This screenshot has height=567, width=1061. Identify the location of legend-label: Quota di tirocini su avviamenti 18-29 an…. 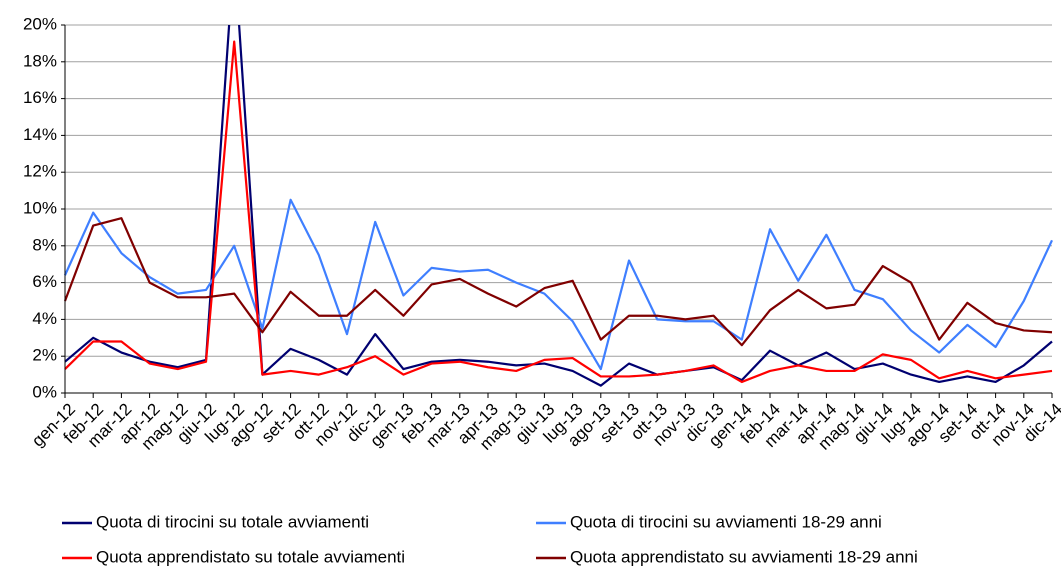
(726, 521).